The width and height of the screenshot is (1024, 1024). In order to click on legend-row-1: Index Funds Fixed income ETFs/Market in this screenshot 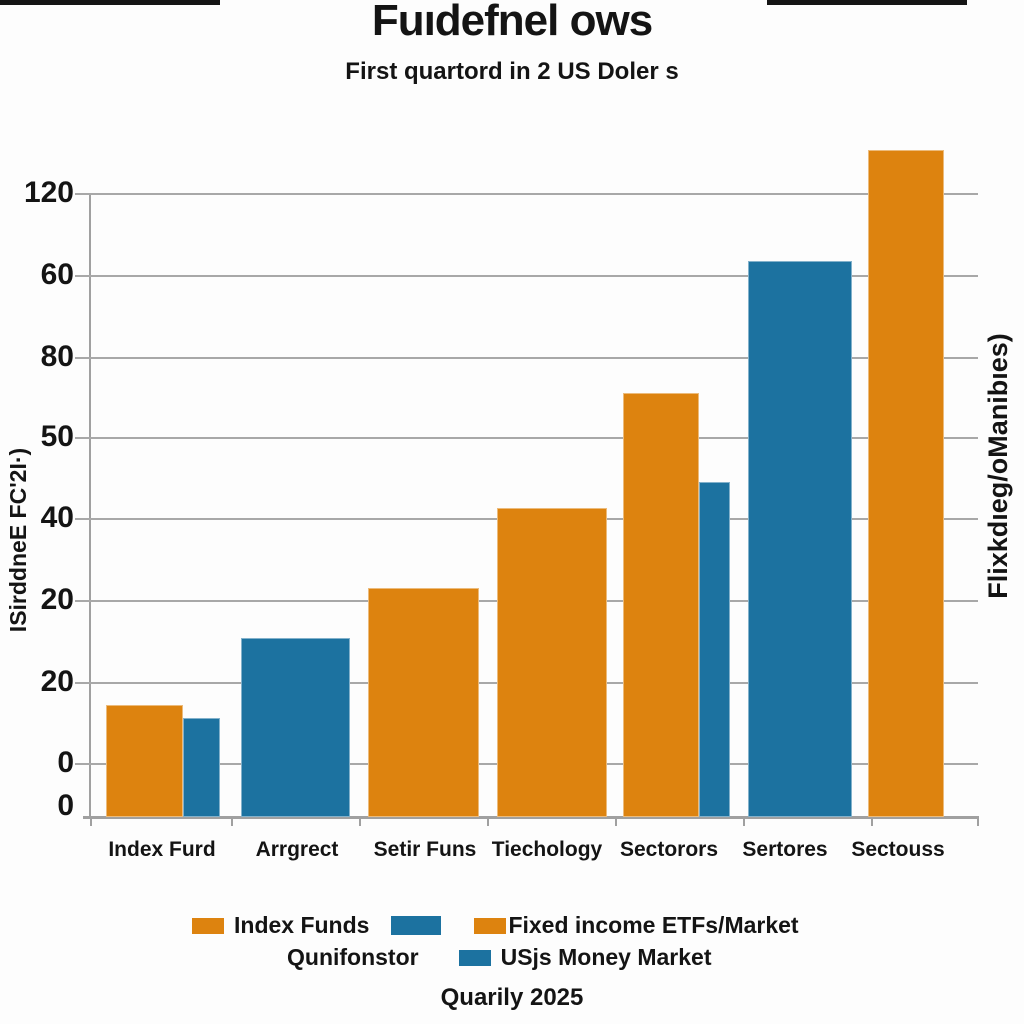, I will do `click(495, 925)`.